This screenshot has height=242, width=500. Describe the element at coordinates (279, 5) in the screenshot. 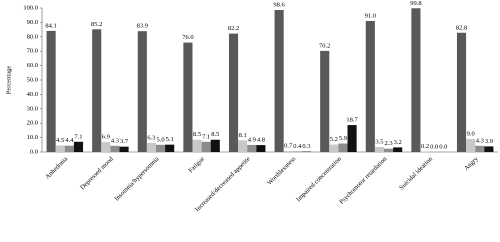

I see `value-label: 98.6` at that location.